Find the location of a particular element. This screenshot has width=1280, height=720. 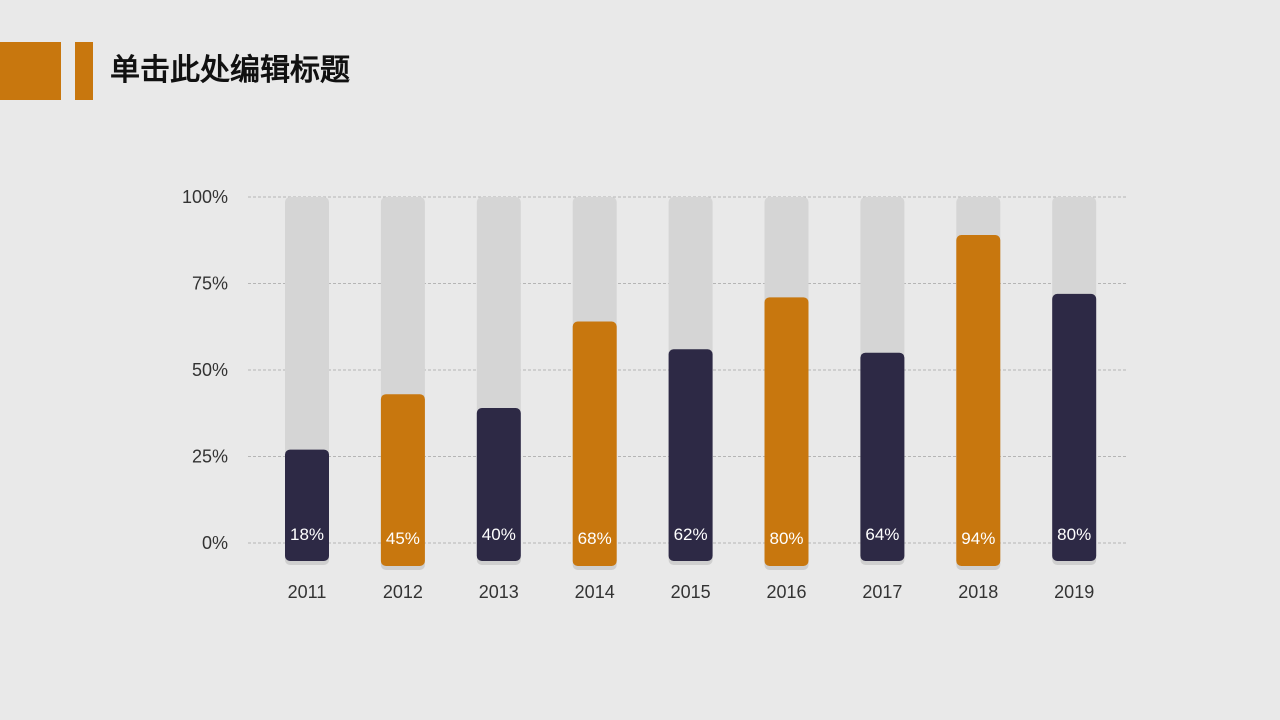

title-decoration-block is located at coordinates (30, 71).